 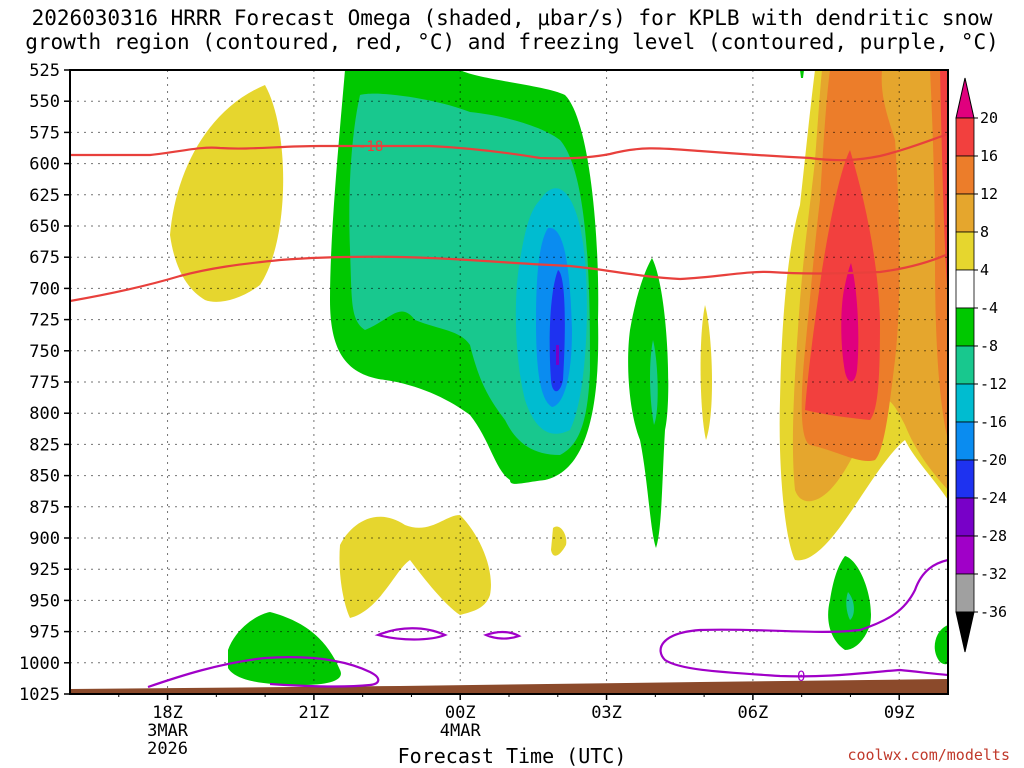 I want to click on colorbar-label: -8, so click(x=989, y=346).